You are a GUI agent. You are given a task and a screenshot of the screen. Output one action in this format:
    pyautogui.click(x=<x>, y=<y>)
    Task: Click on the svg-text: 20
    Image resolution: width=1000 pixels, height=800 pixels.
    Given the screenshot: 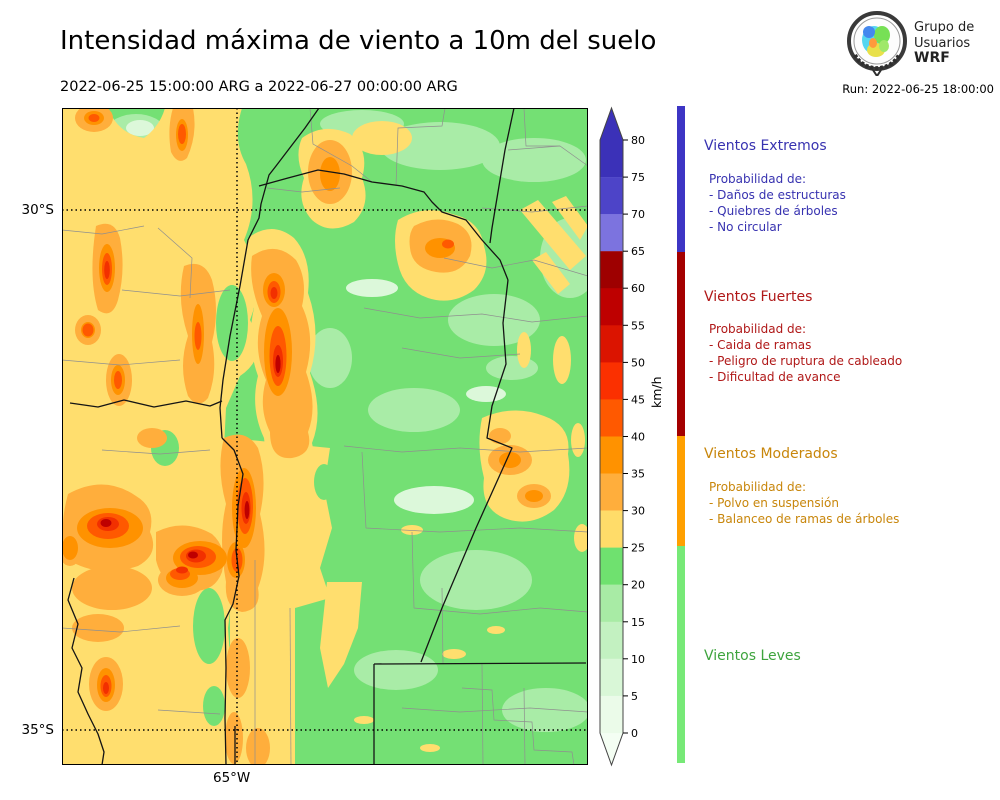 What is the action you would take?
    pyautogui.click(x=638, y=585)
    